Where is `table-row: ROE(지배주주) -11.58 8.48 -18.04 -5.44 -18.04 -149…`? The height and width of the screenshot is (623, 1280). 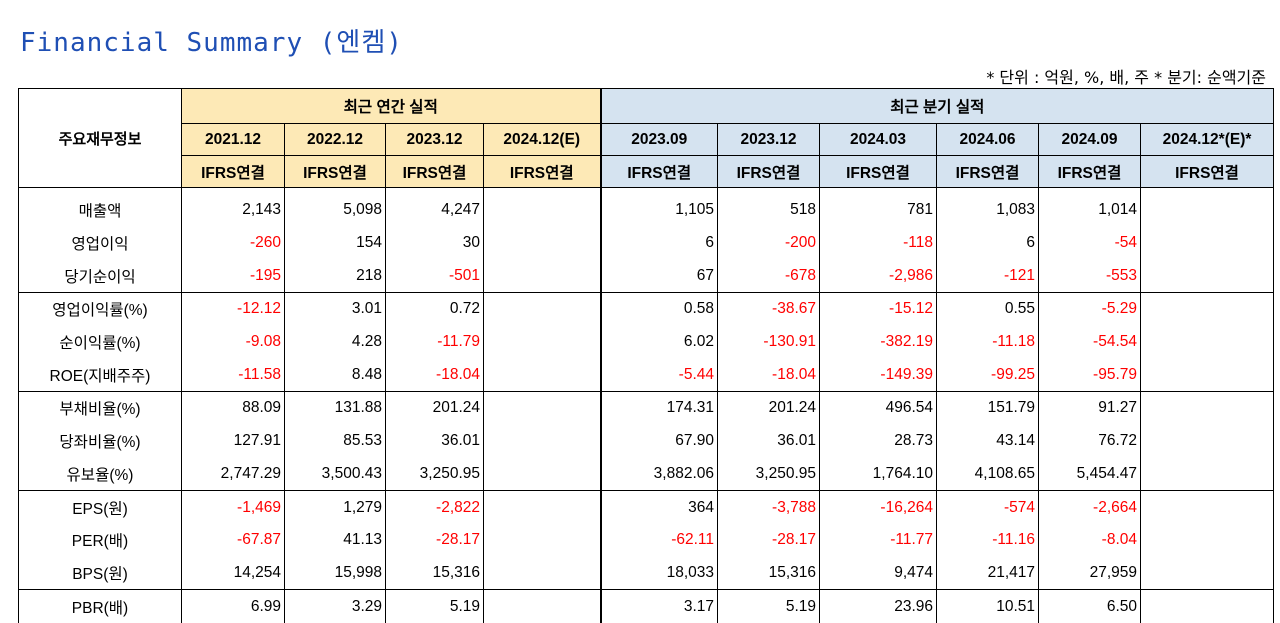
table-row: ROE(지배주주) -11.58 8.48 -18.04 -5.44 -18.04 -149… is located at coordinates (646, 375).